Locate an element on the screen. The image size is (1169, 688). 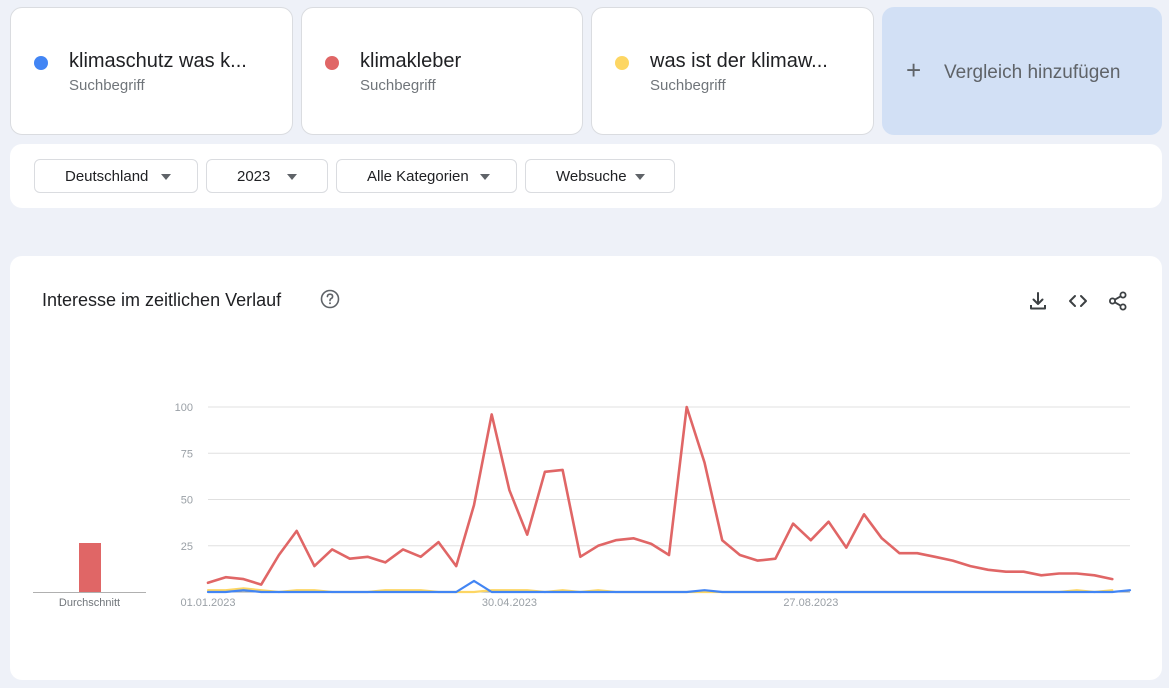
x-tick-label: 01.01.2023 is located at coordinates (207, 603).